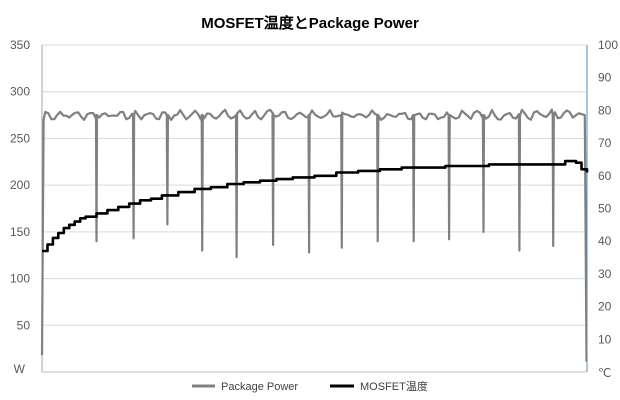 The image size is (620, 400). What do you see at coordinates (605, 274) in the screenshot?
I see `y-right-tick-label: 30` at bounding box center [605, 274].